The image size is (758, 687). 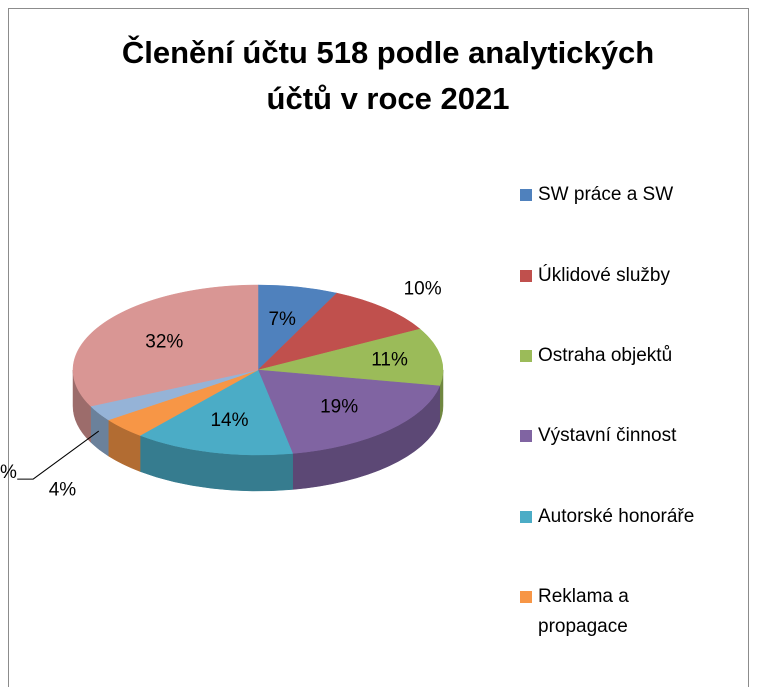 I want to click on legend-entry: Reklama a propagace, so click(x=630, y=612).